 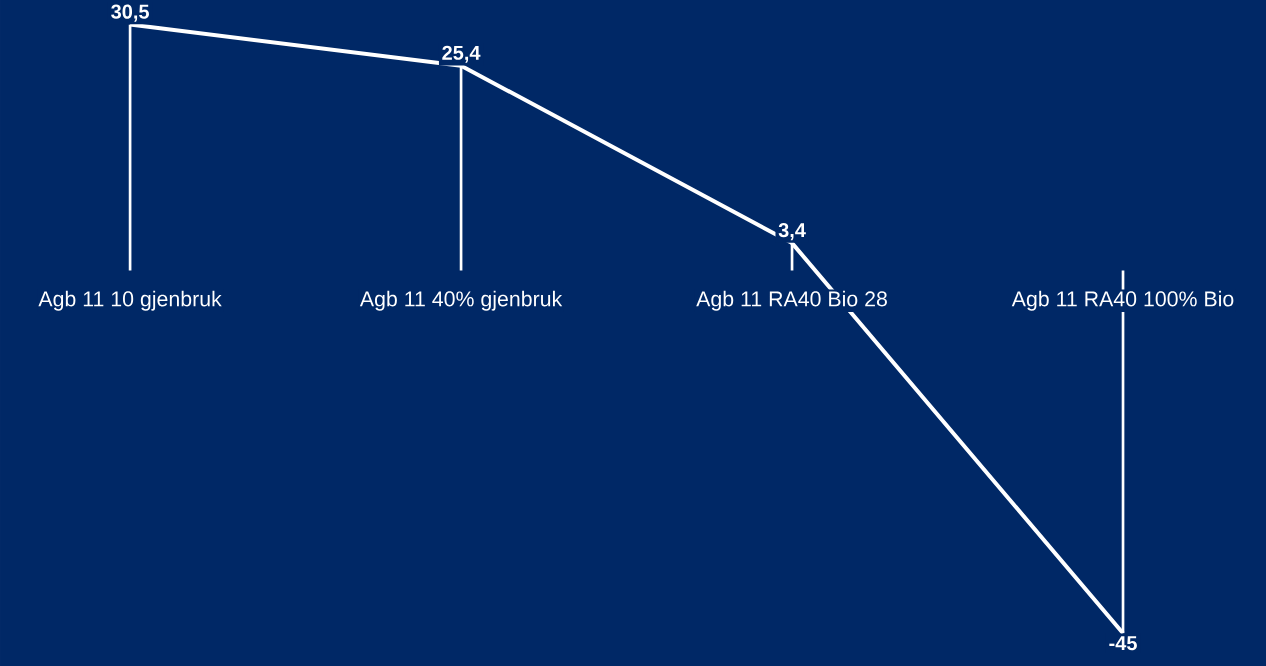 I want to click on data-label: 25,4, so click(x=461, y=54).